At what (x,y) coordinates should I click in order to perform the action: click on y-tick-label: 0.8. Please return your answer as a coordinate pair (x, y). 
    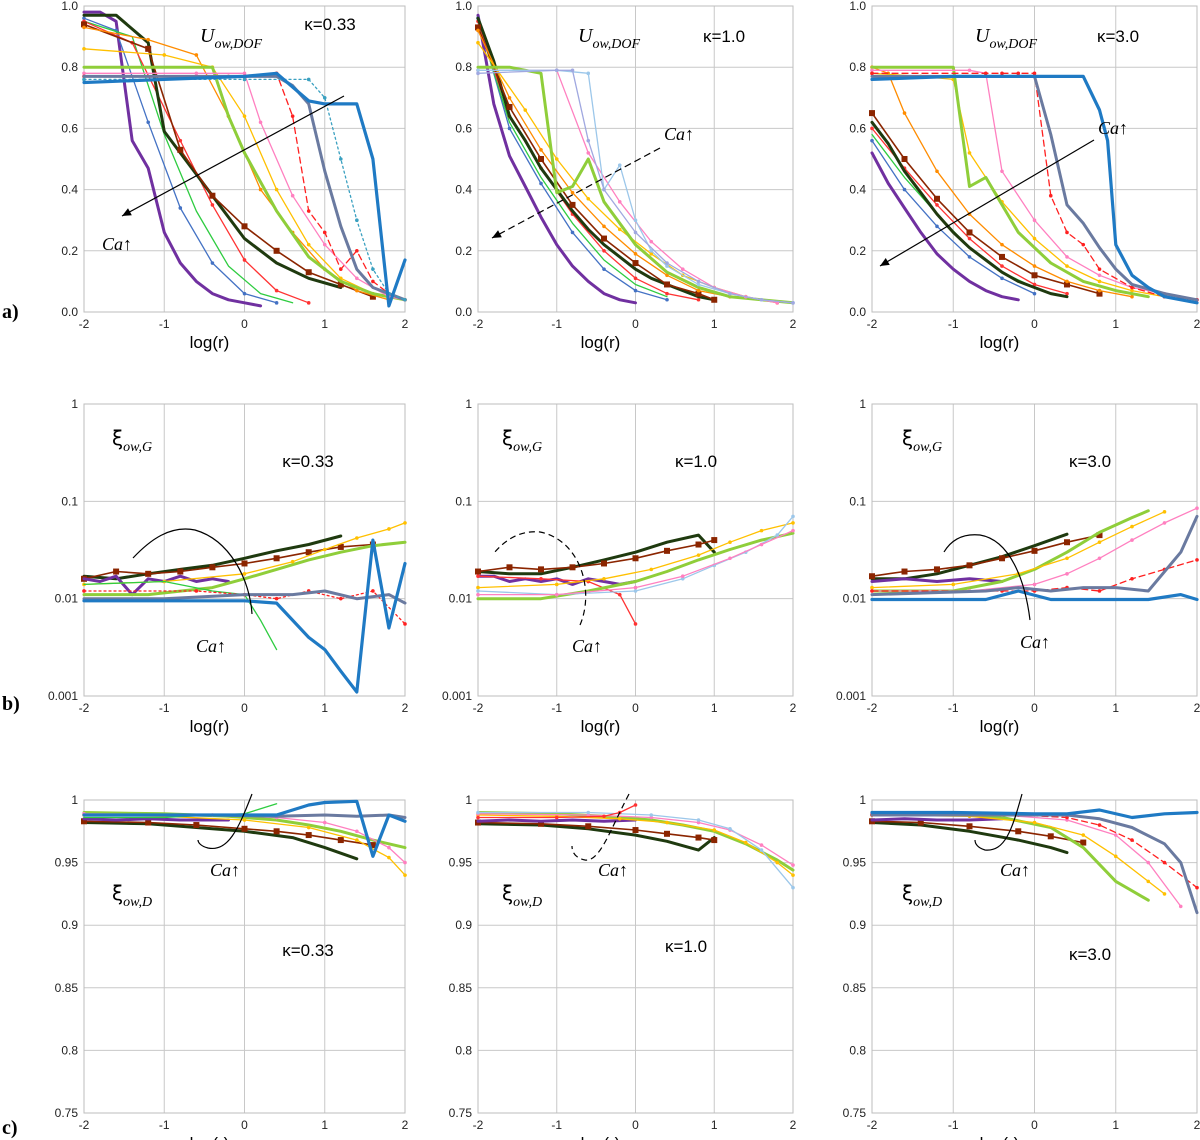
    Looking at the image, I should click on (857, 67).